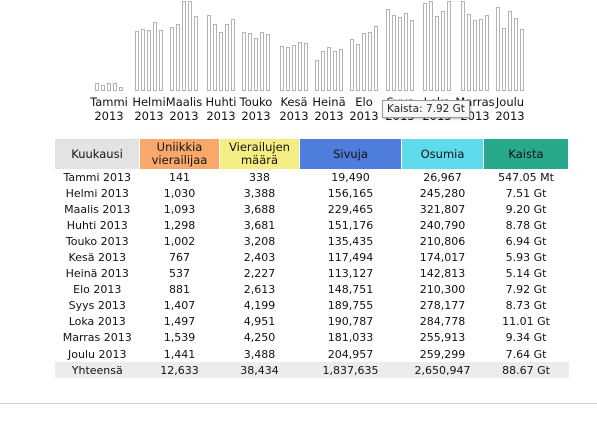 This screenshot has width=597, height=421. I want to click on column-header-pages: Sivuja, so click(350, 154).